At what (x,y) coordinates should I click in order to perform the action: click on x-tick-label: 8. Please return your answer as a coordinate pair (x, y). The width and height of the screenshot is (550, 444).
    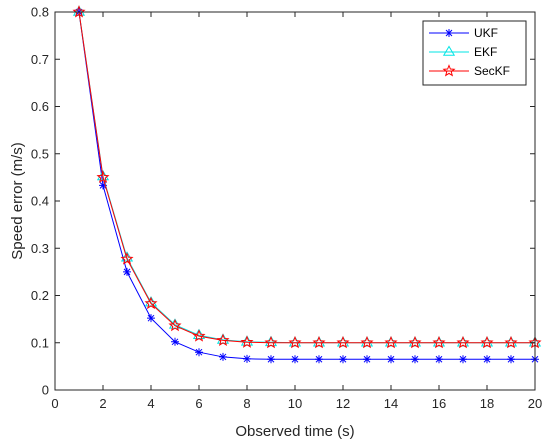
    Looking at the image, I should click on (246, 403).